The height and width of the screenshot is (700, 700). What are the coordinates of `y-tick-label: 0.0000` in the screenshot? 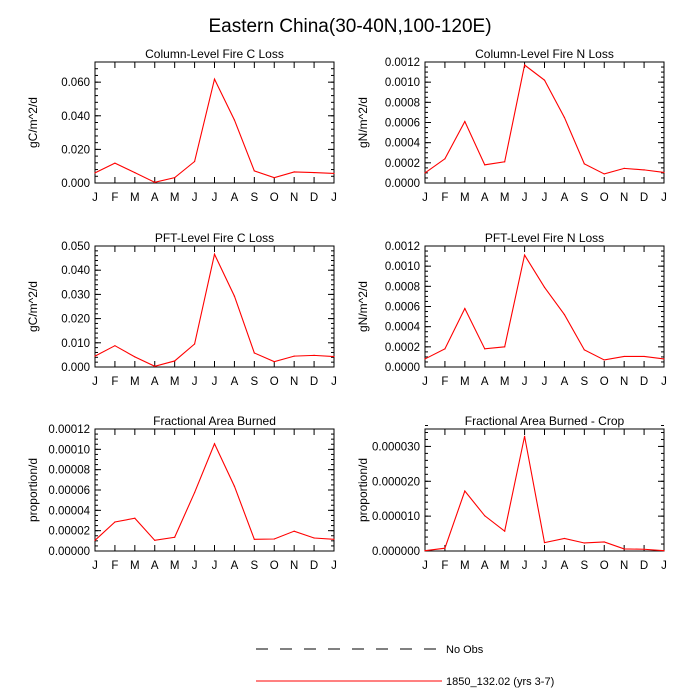 It's located at (402, 368).